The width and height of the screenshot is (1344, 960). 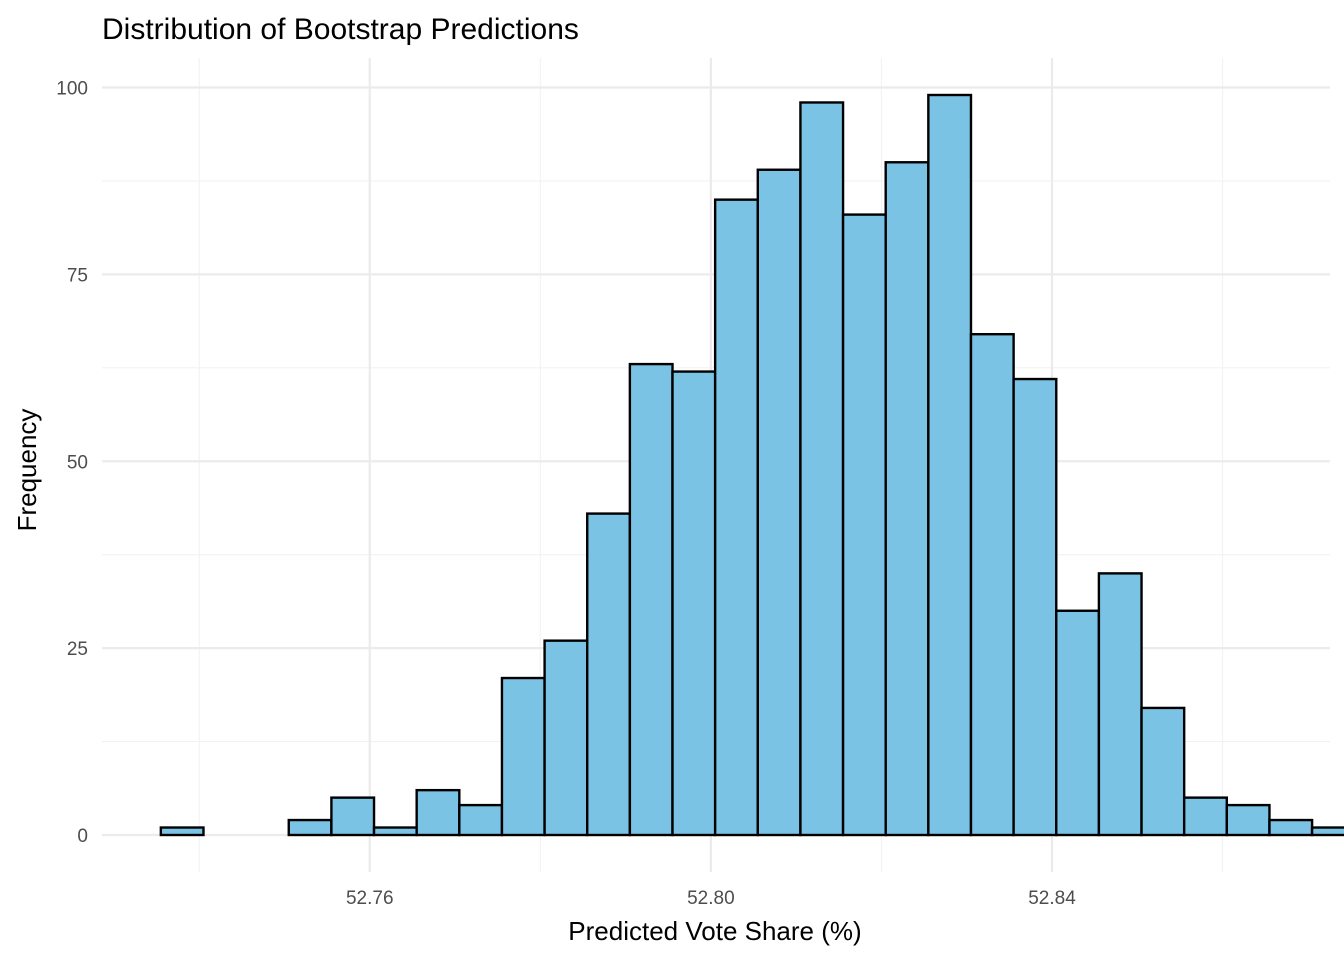 I want to click on x-tick-label: 52.84, so click(x=1052, y=898).